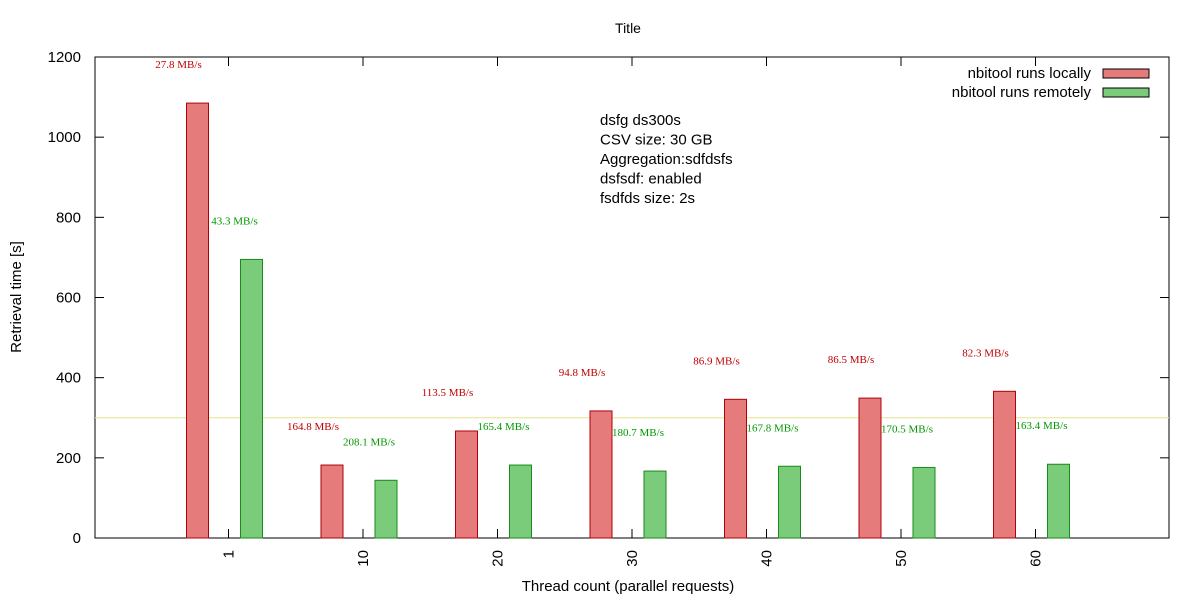 This screenshot has height=600, width=1200. I want to click on data-label-local: 86.5 MB/s, so click(851, 360).